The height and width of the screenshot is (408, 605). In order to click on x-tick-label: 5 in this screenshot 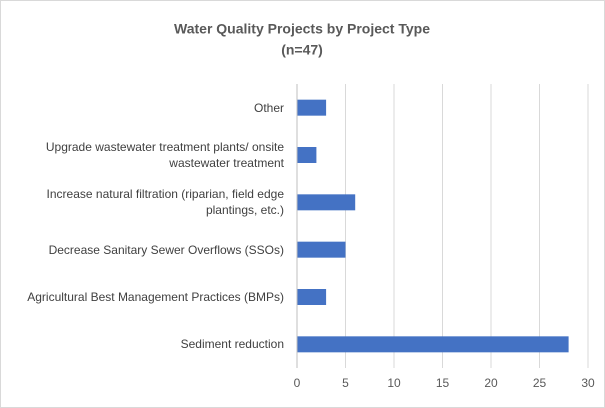, I will do `click(345, 383)`.